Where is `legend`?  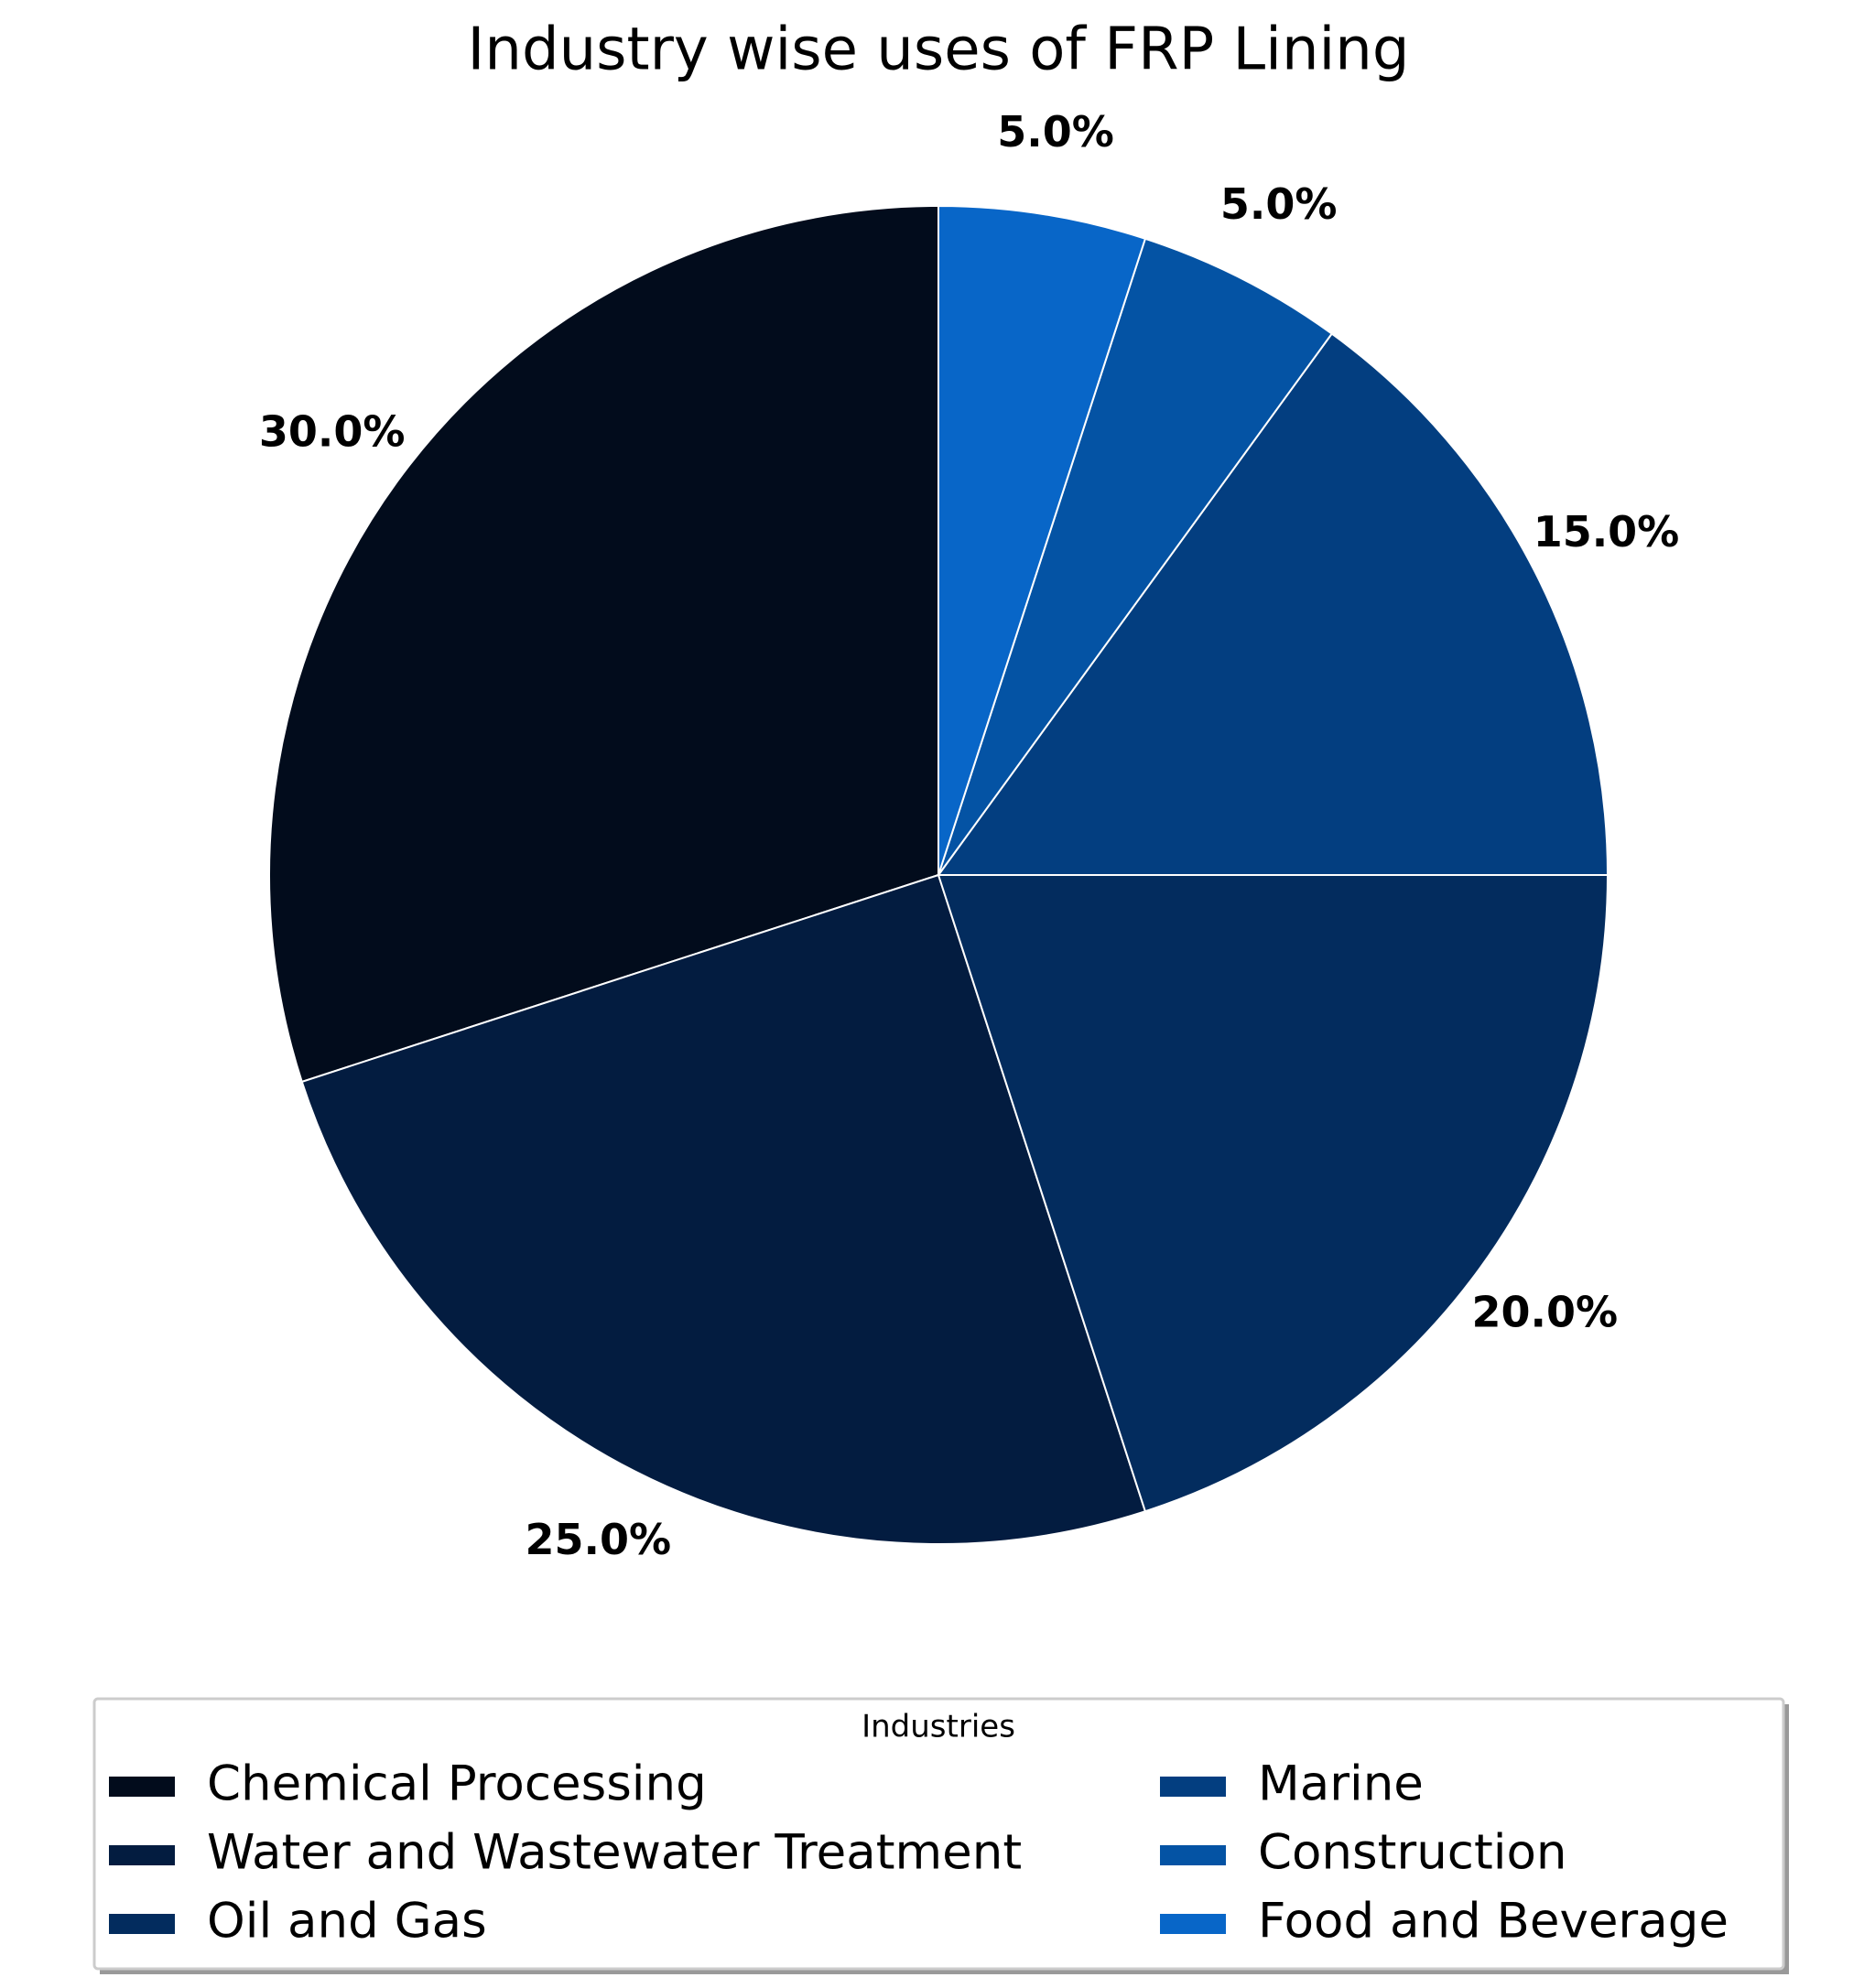
legend is located at coordinates (939, 1834).